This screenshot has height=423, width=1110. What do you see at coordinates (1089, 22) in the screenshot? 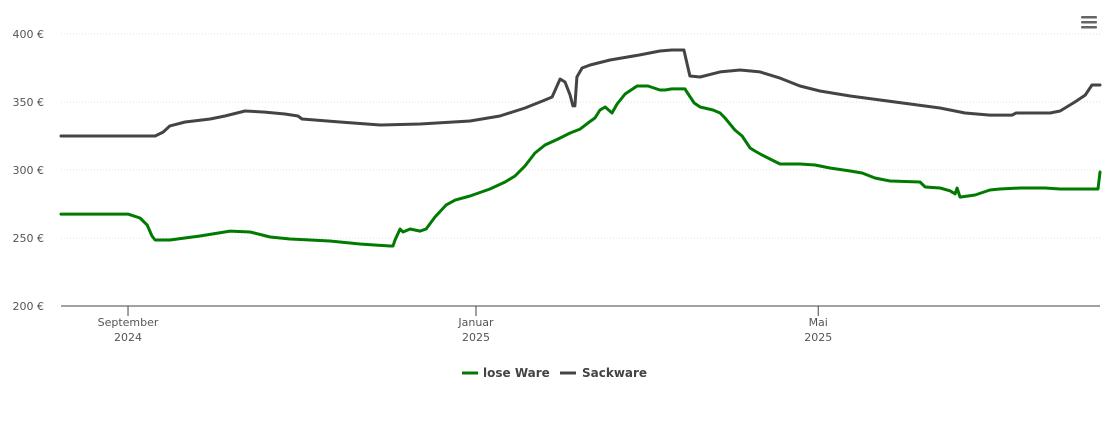
I see `hamburger-menu-icon` at bounding box center [1089, 22].